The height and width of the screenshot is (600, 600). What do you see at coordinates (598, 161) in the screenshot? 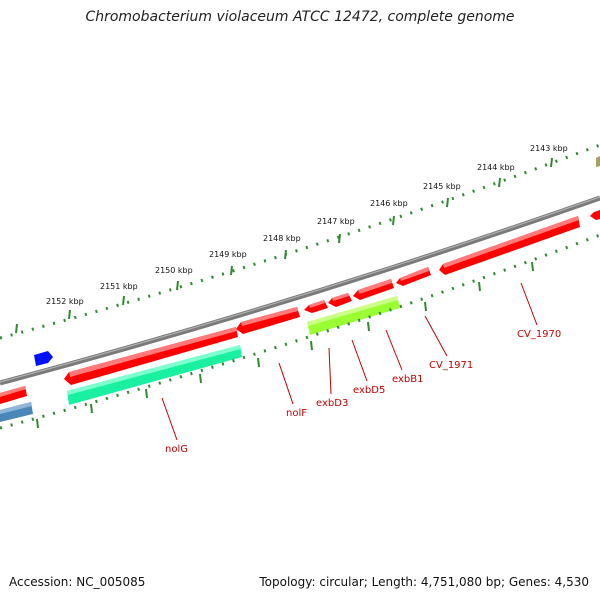
I see `gene-arrow-edge-fragment` at bounding box center [598, 161].